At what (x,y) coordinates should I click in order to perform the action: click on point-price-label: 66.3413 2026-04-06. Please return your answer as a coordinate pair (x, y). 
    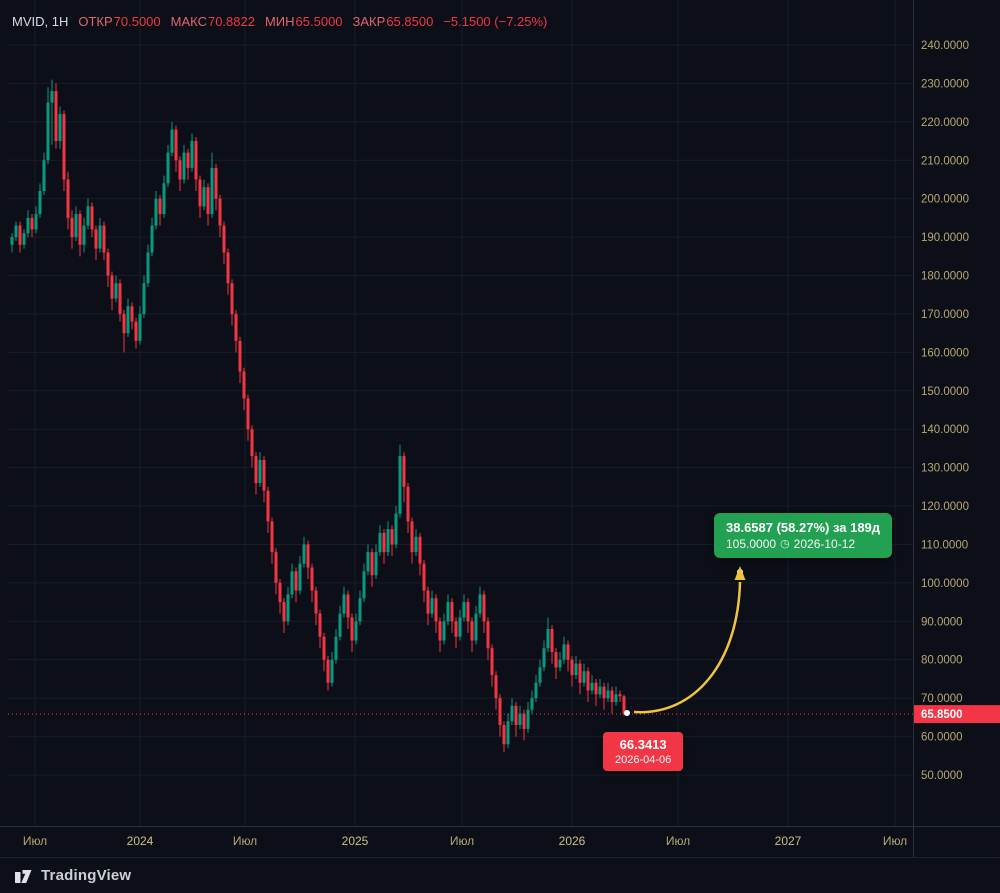
    Looking at the image, I should click on (643, 751).